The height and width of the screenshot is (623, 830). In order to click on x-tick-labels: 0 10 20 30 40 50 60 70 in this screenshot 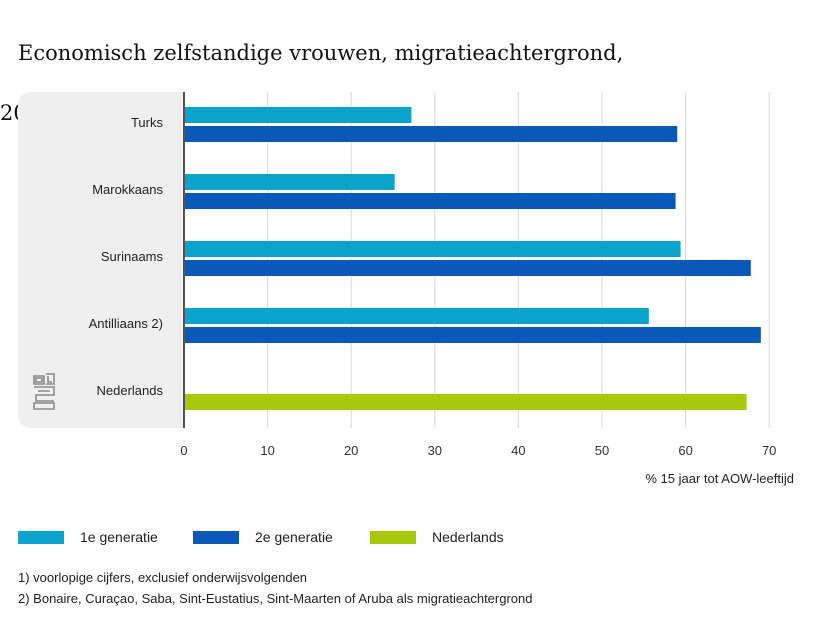, I will do `click(478, 450)`.